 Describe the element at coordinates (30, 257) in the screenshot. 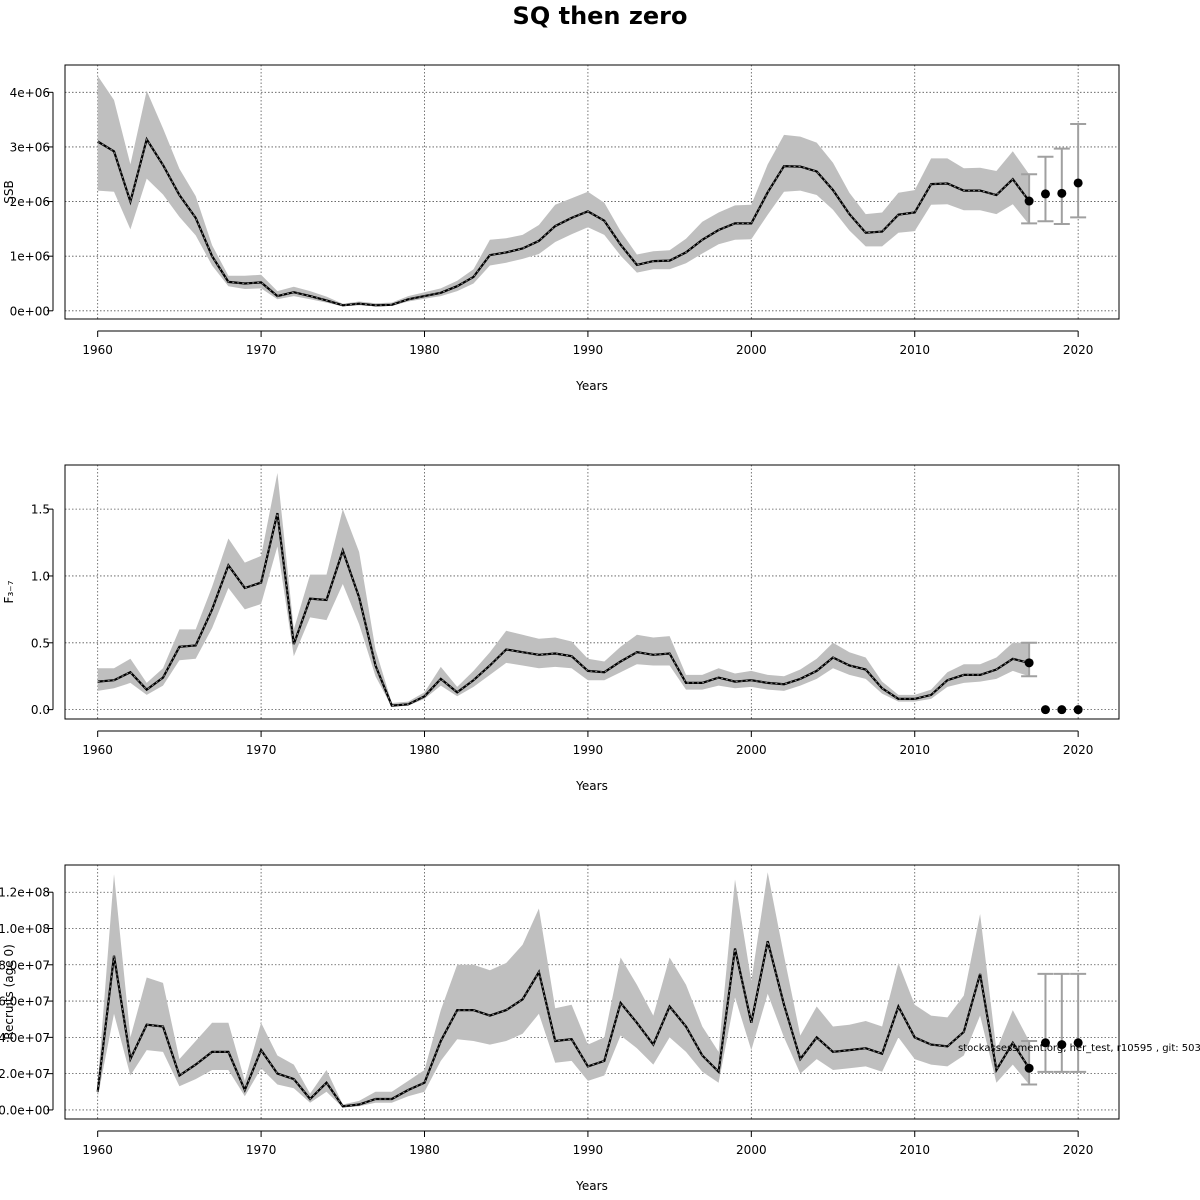

I see `y-tick-label: 1e+06` at that location.